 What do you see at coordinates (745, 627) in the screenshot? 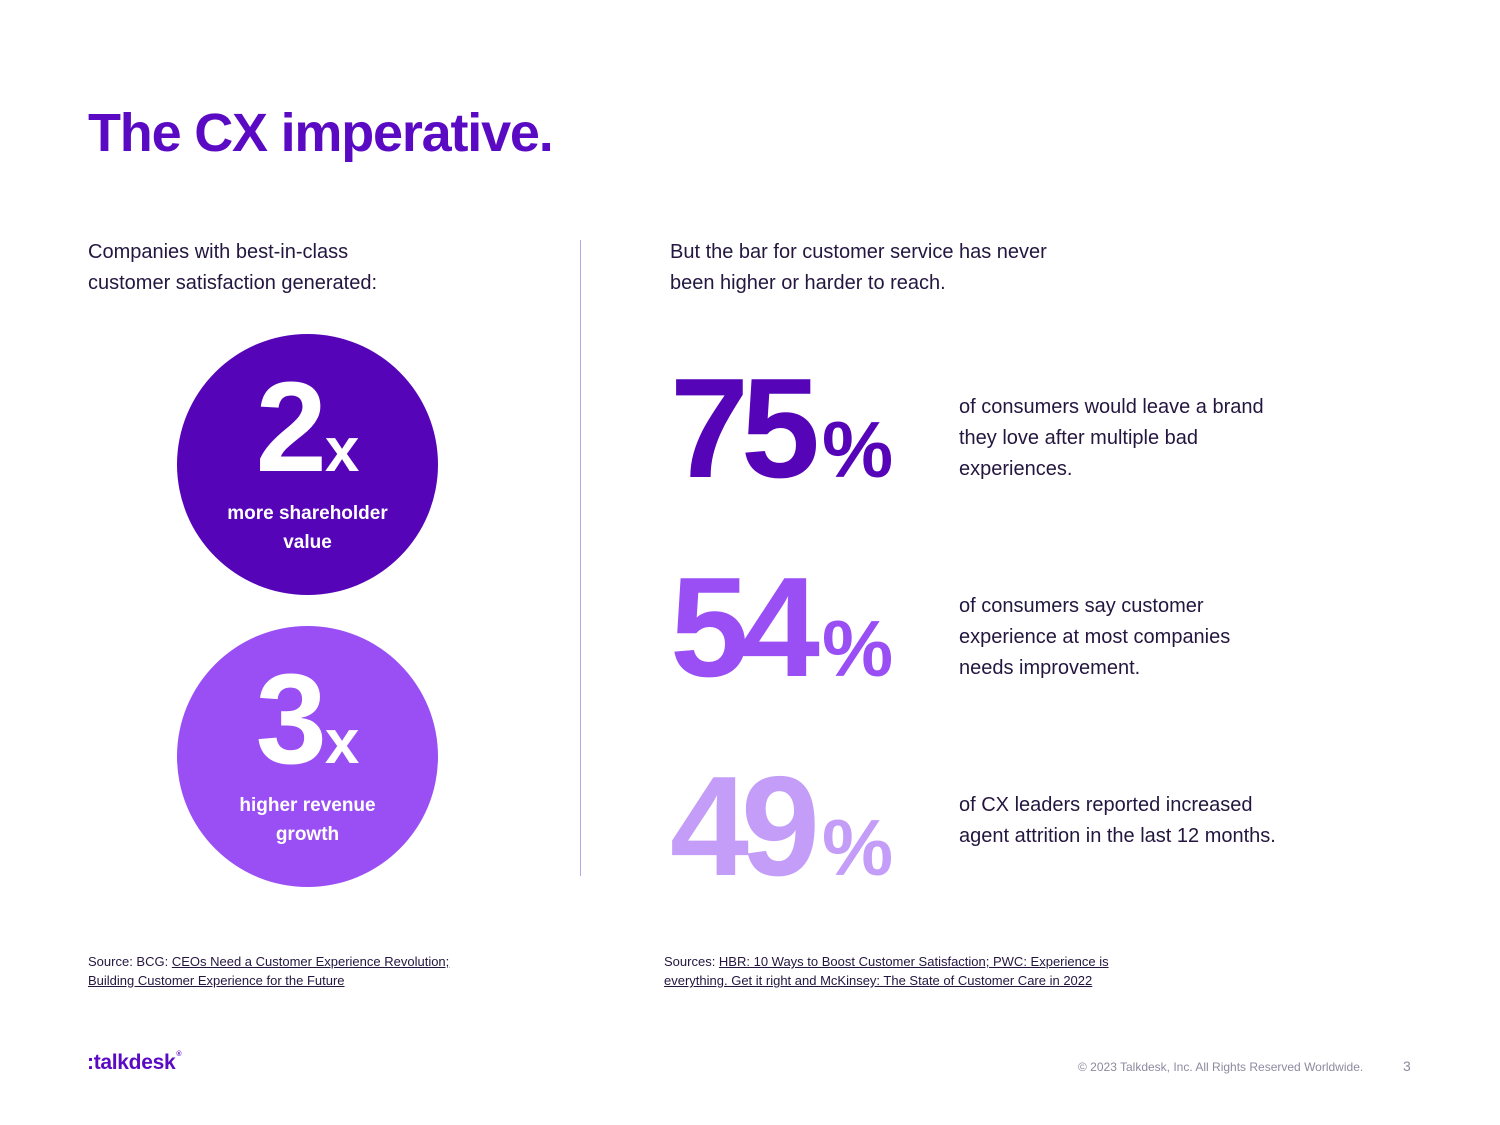
I see `stat-number: 54` at bounding box center [745, 627].